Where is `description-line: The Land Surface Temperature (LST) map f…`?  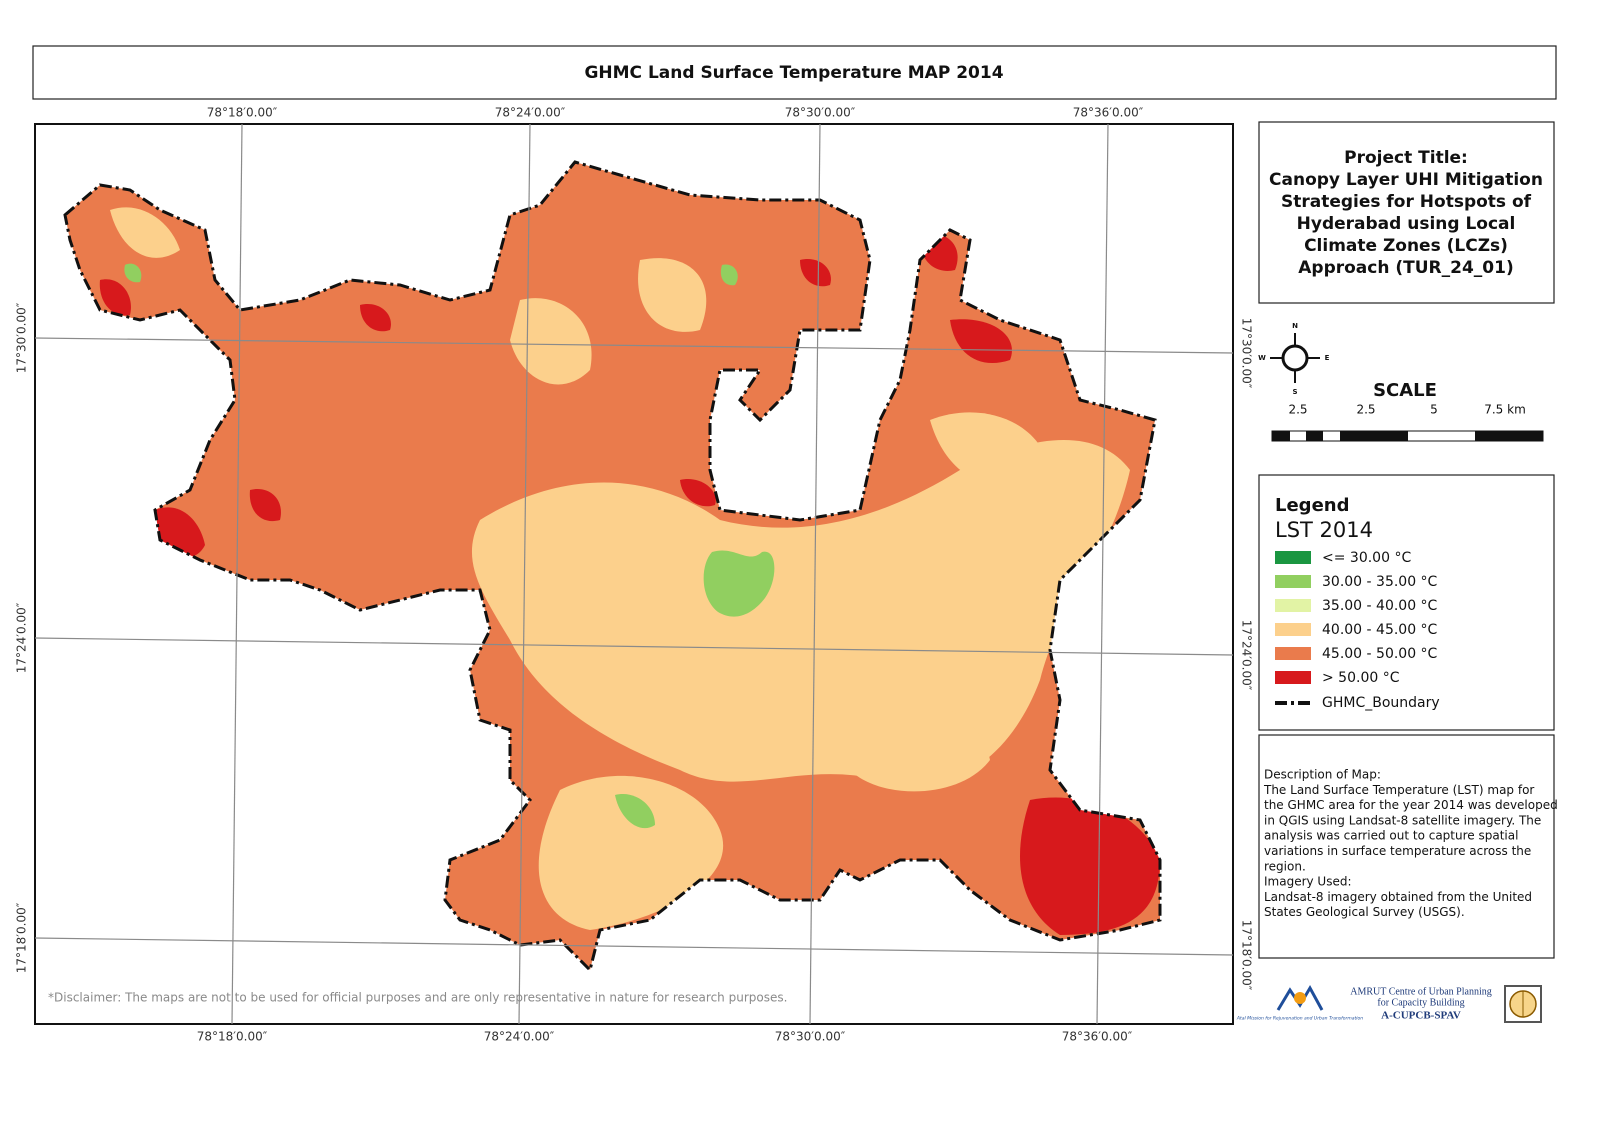
description-line: The Land Surface Temperature (LST) map f… is located at coordinates (1398, 790).